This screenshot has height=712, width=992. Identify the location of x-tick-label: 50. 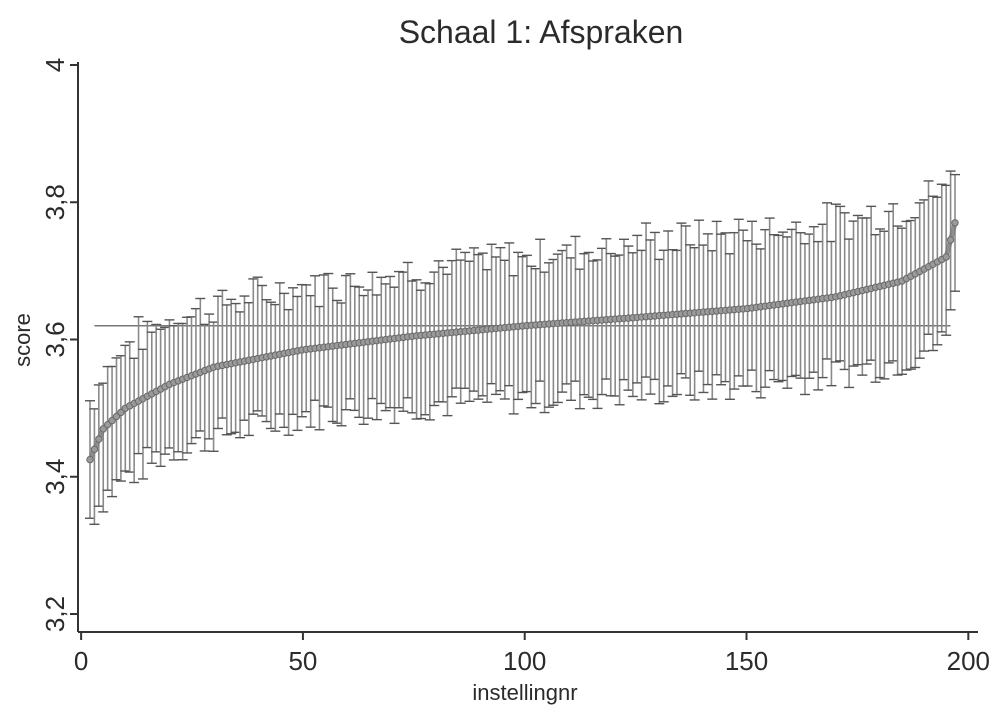
(302, 661).